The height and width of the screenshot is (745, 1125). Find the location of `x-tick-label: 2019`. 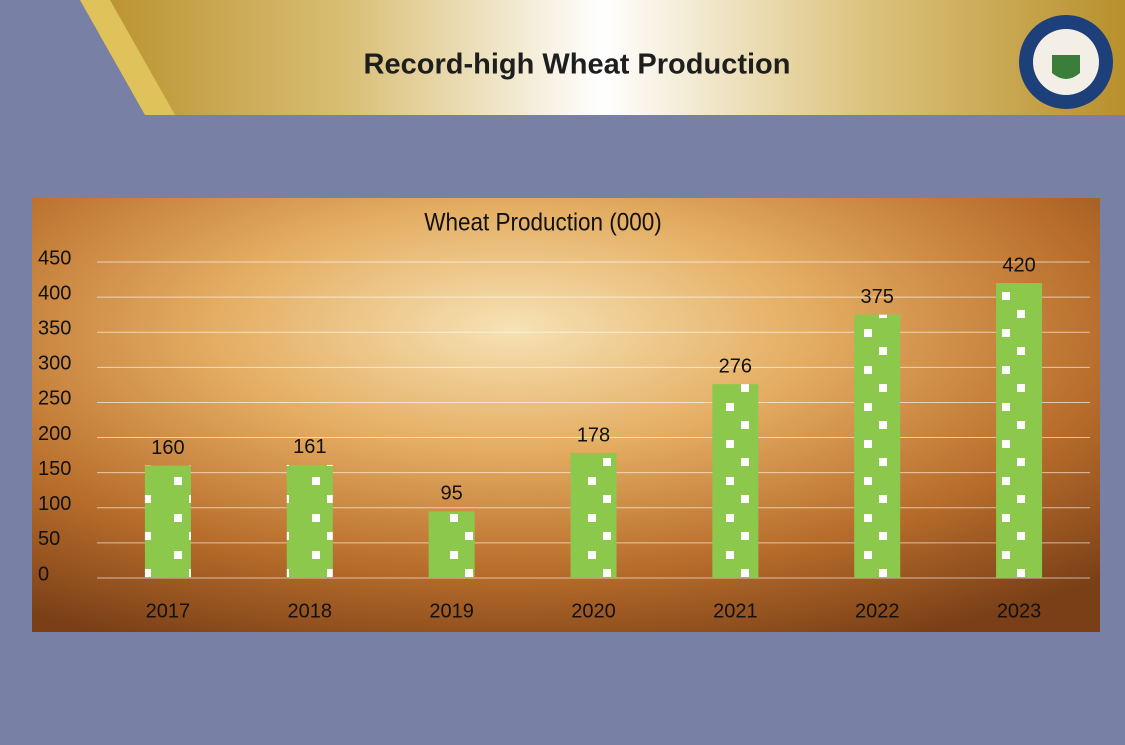

x-tick-label: 2019 is located at coordinates (451, 611).